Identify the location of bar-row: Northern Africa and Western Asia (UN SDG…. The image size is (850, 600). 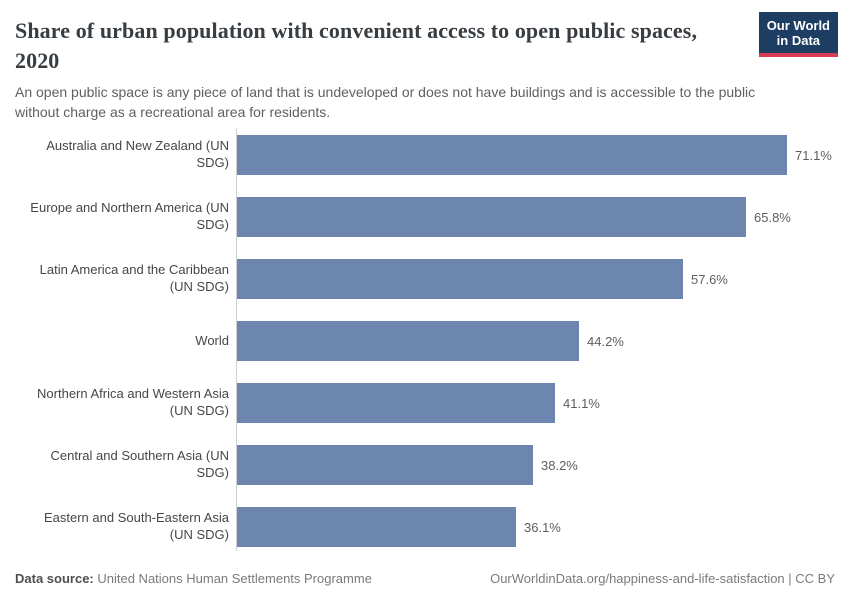
(425, 403).